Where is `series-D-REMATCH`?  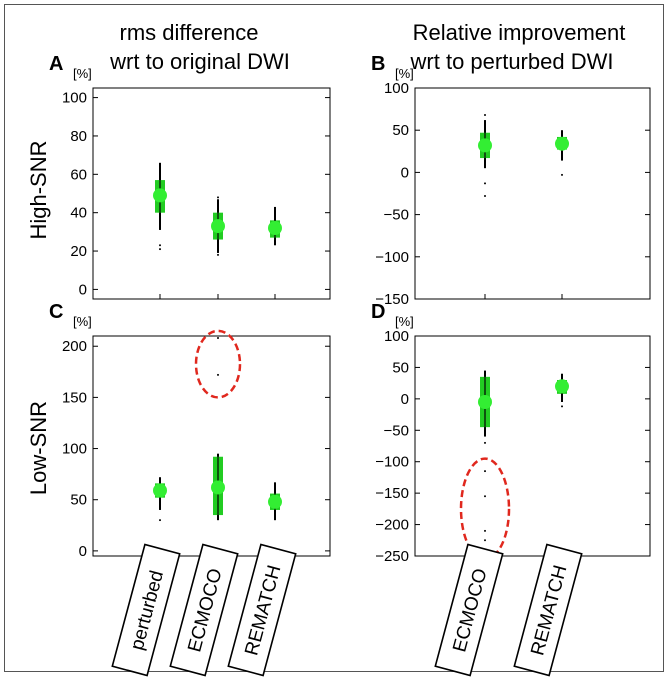
series-D-REMATCH is located at coordinates (562, 390).